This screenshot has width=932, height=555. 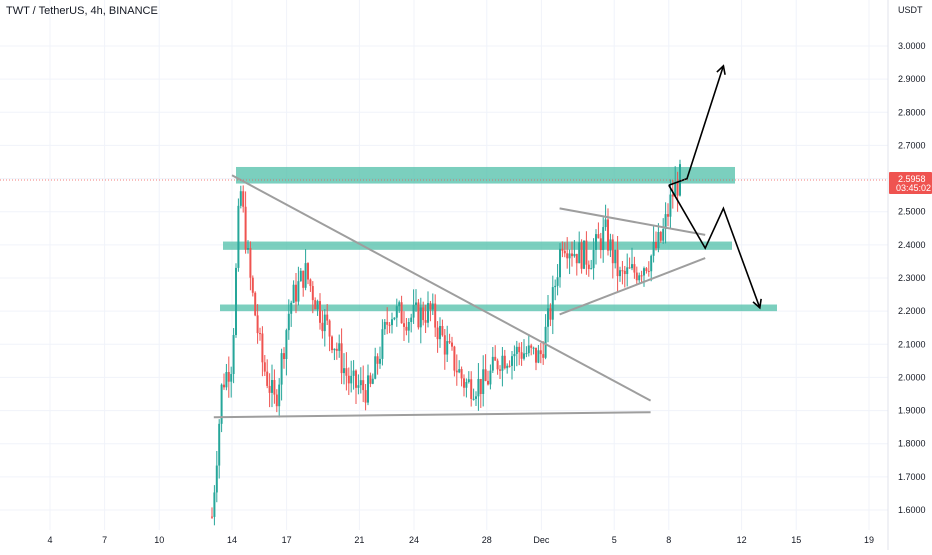 What do you see at coordinates (159, 540) in the screenshot?
I see `time-tick-label: 10` at bounding box center [159, 540].